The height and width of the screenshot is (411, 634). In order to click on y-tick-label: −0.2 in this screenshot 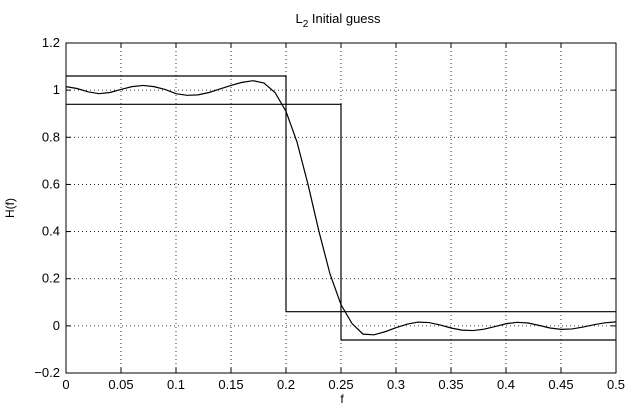, I will do `click(47, 372)`.